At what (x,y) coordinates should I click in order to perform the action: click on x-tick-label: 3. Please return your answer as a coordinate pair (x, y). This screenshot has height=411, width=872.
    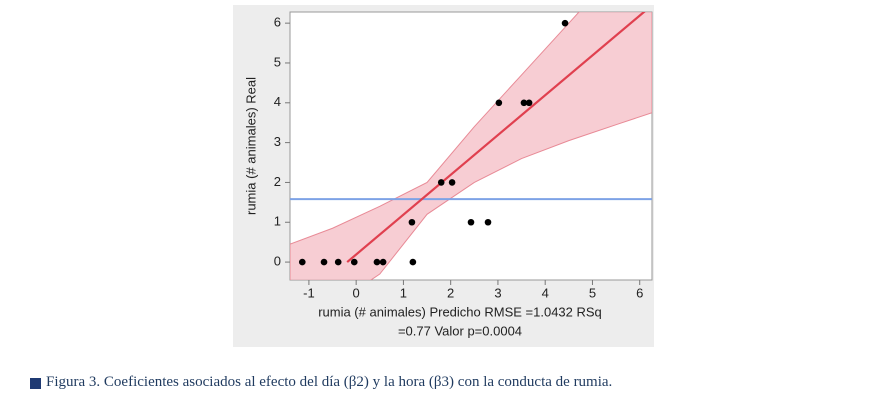
    Looking at the image, I should click on (497, 292).